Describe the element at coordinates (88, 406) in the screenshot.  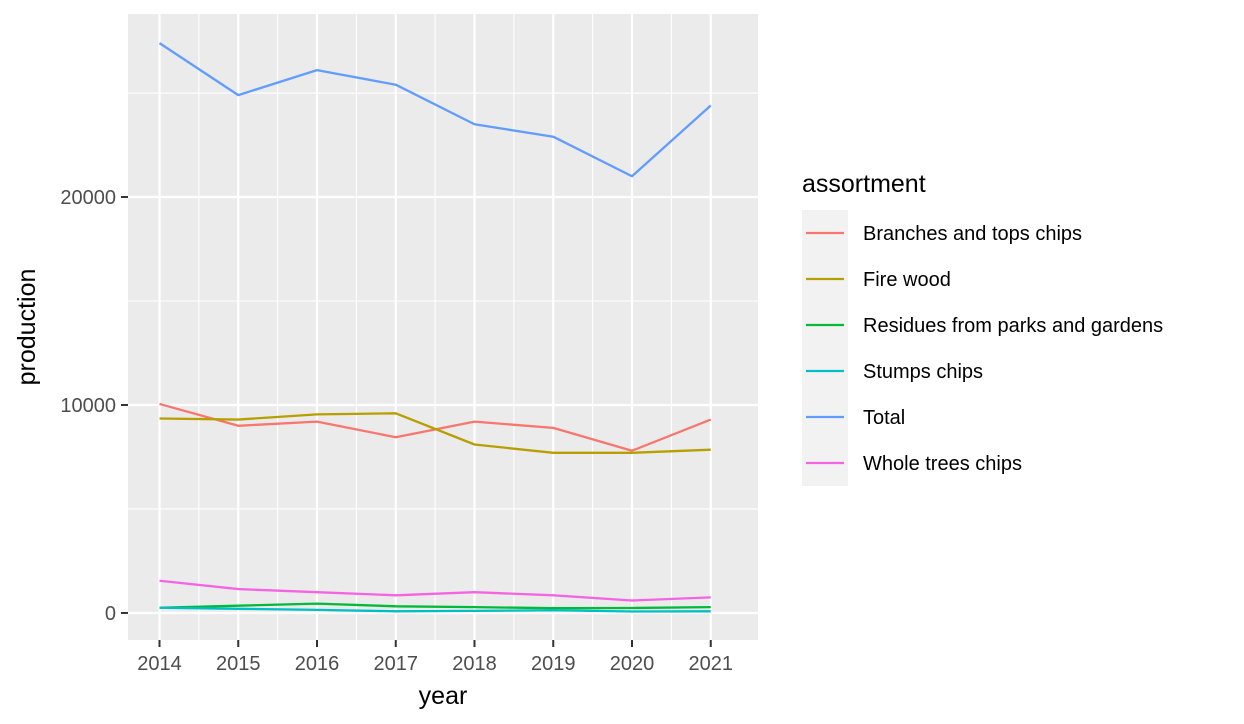
I see `y-tick-label: 10000` at that location.